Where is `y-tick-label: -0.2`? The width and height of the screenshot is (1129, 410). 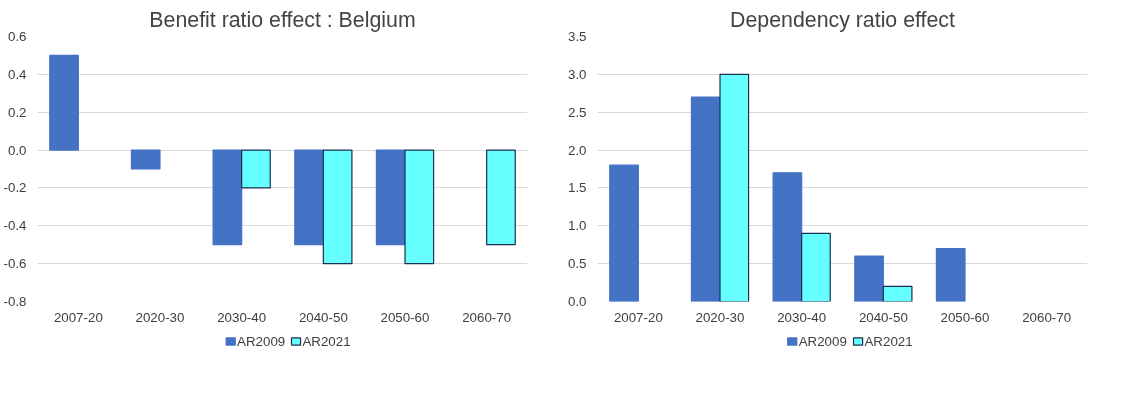 y-tick-label: -0.2 is located at coordinates (15, 188).